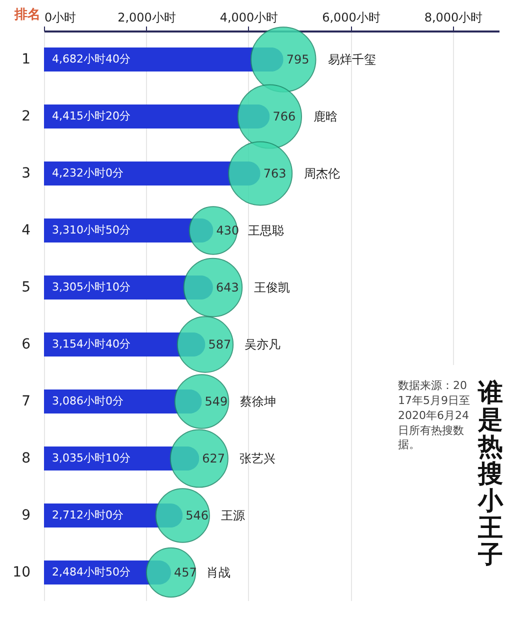 The width and height of the screenshot is (518, 640). What do you see at coordinates (232, 515) in the screenshot?
I see `annotation: 王源` at bounding box center [232, 515].